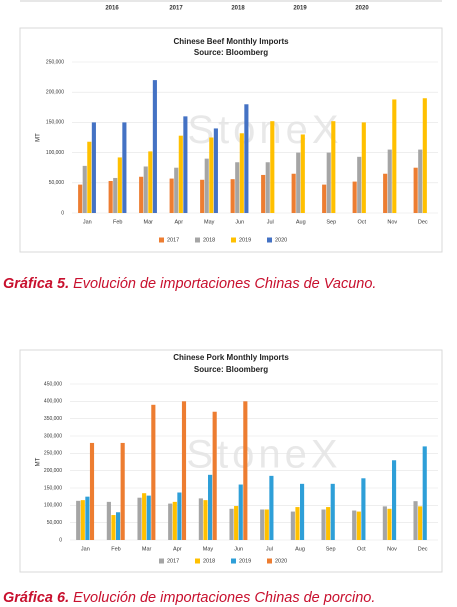 This screenshot has width=457, height=607. I want to click on y-tick-label: 150,000, so click(53, 488).